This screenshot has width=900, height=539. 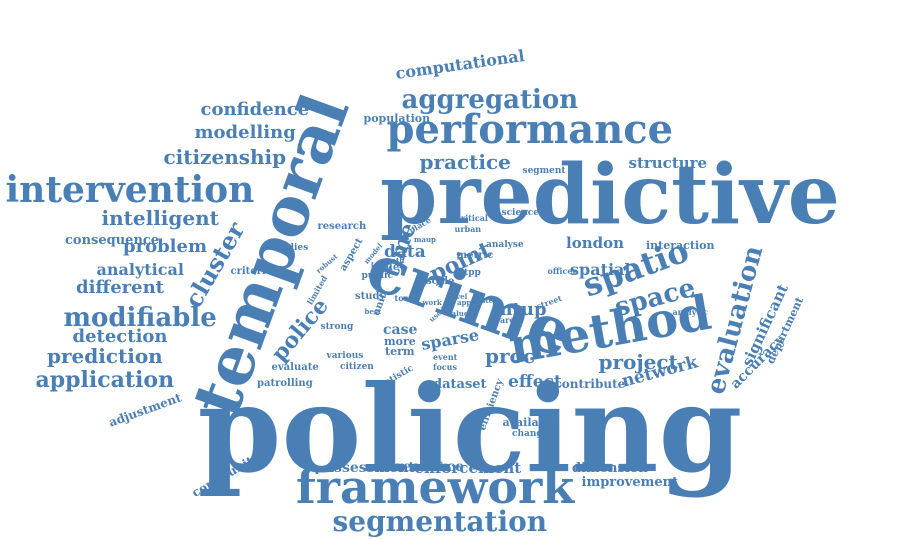 What do you see at coordinates (445, 357) in the screenshot?
I see `word-event: event` at bounding box center [445, 357].